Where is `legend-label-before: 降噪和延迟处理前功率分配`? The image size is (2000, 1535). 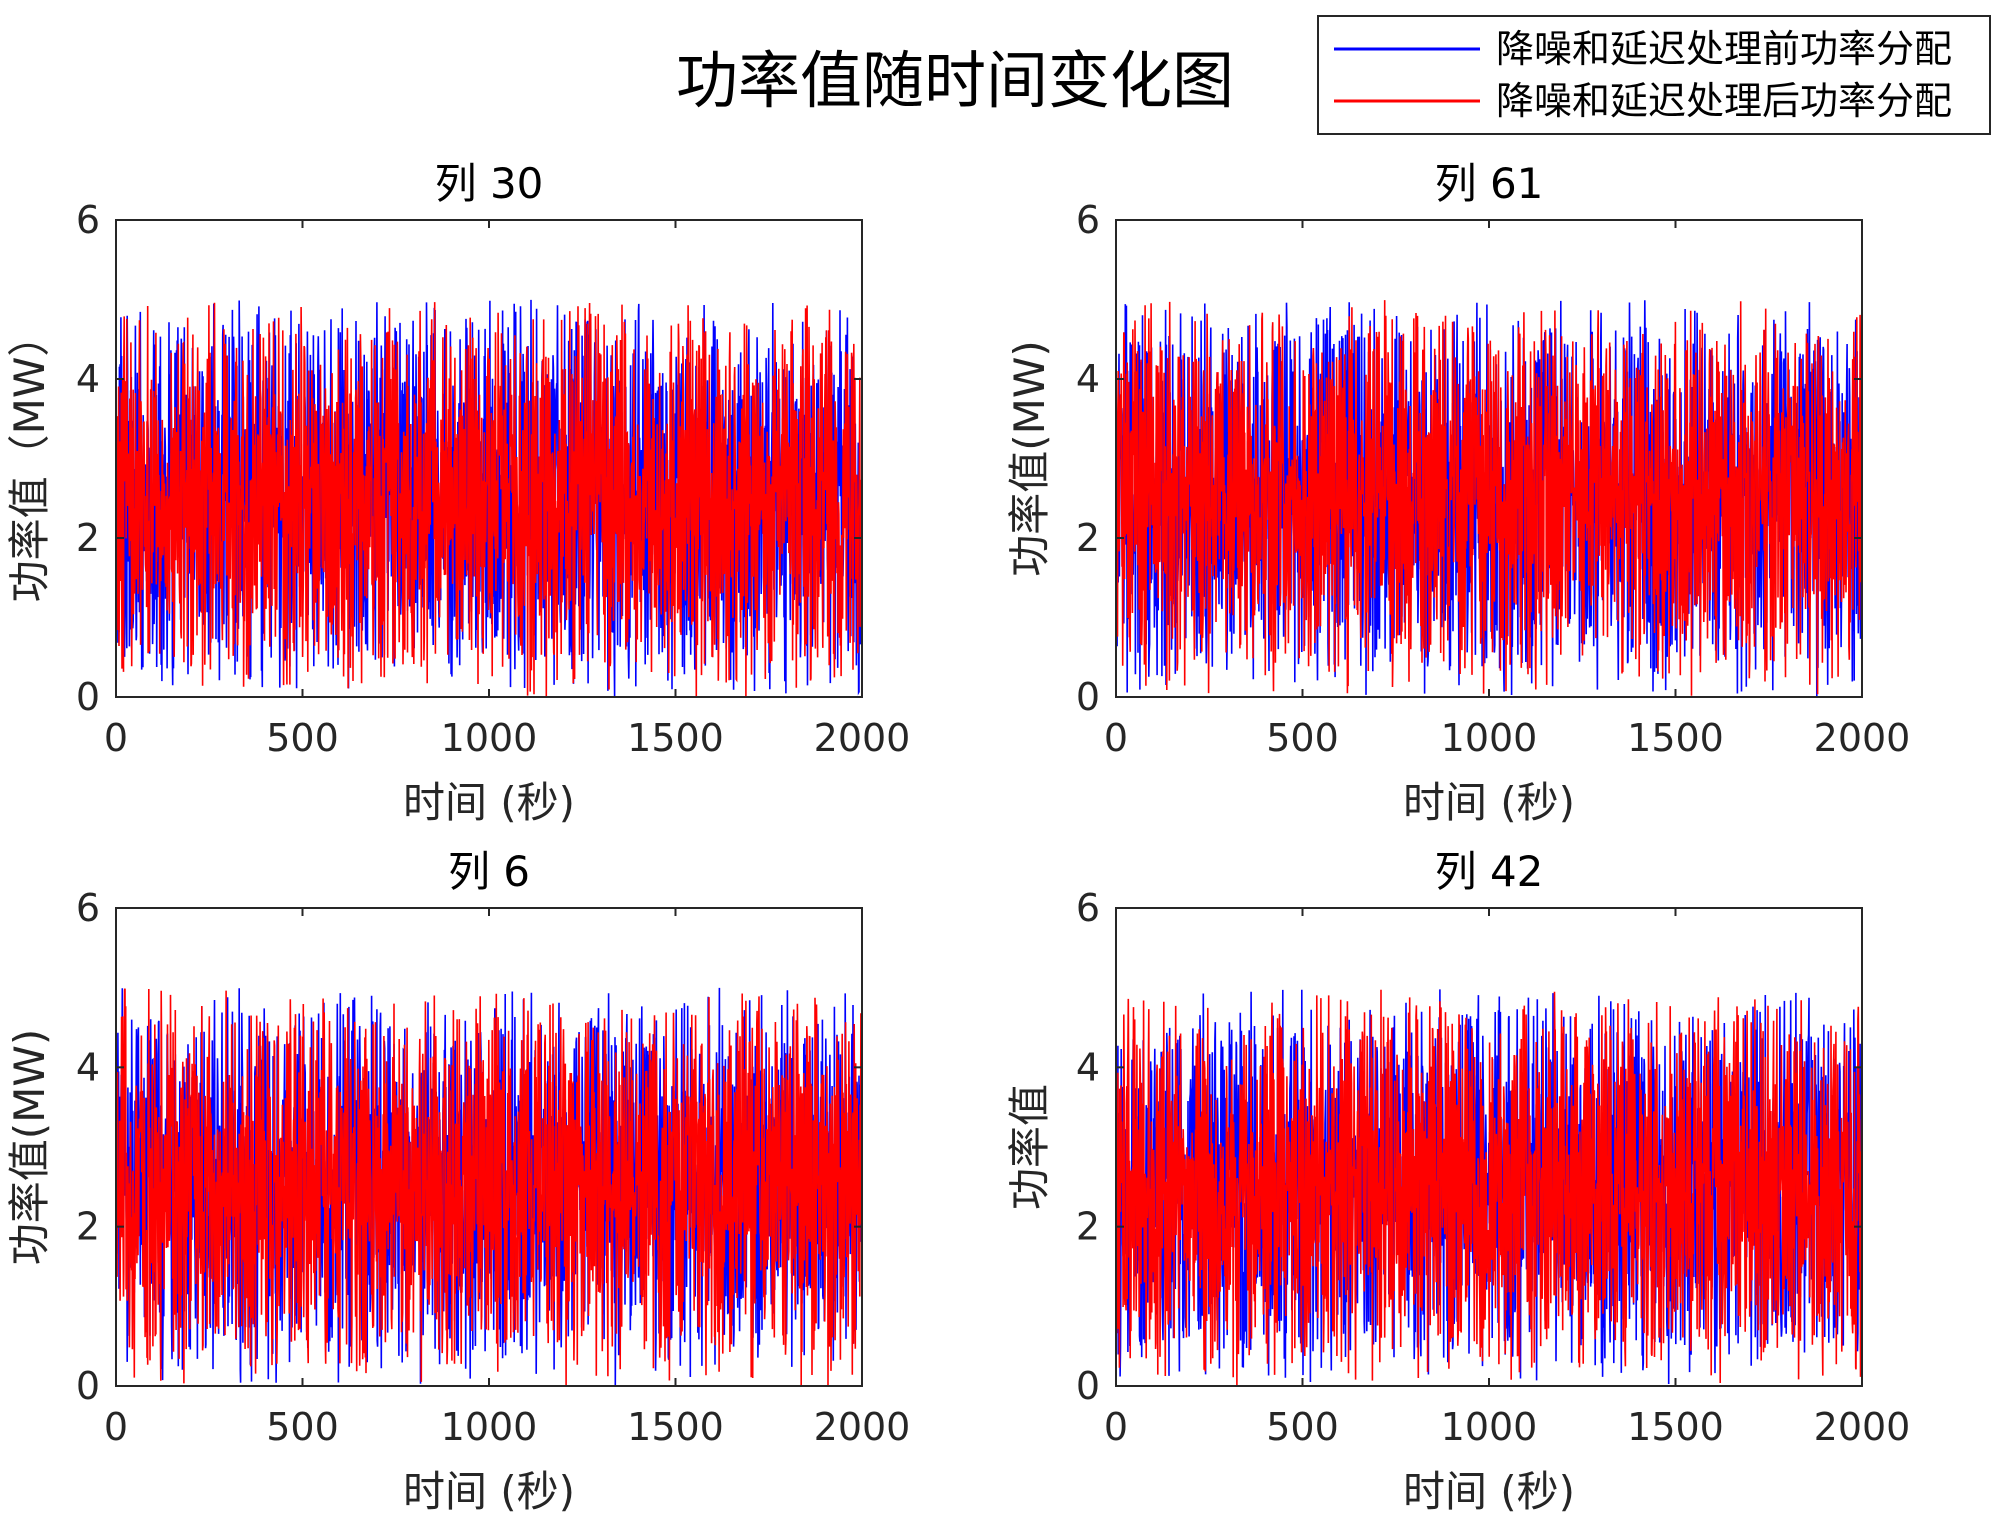
legend-label-before: 降噪和延迟处理前功率分配 is located at coordinates (1724, 49).